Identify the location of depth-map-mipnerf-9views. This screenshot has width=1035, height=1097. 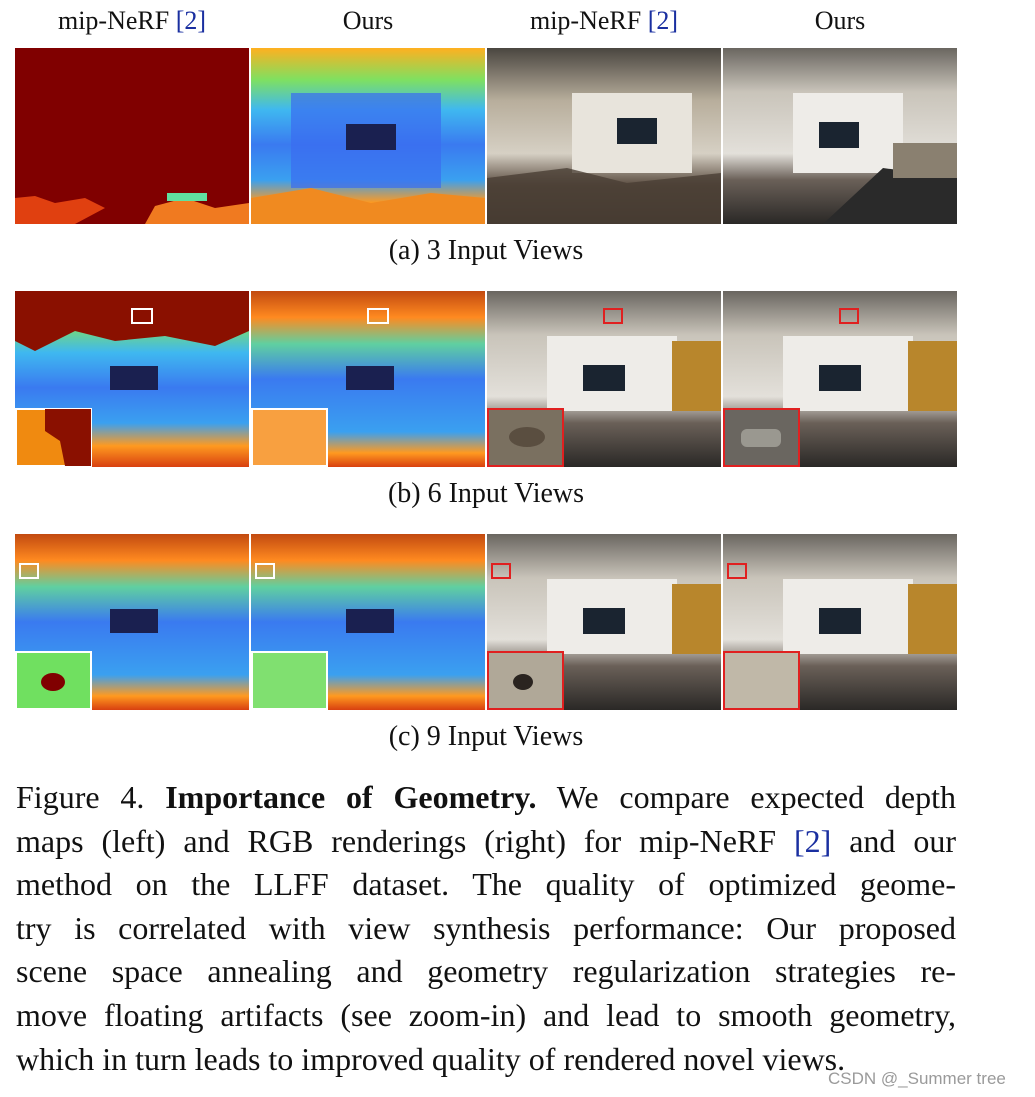
(132, 622).